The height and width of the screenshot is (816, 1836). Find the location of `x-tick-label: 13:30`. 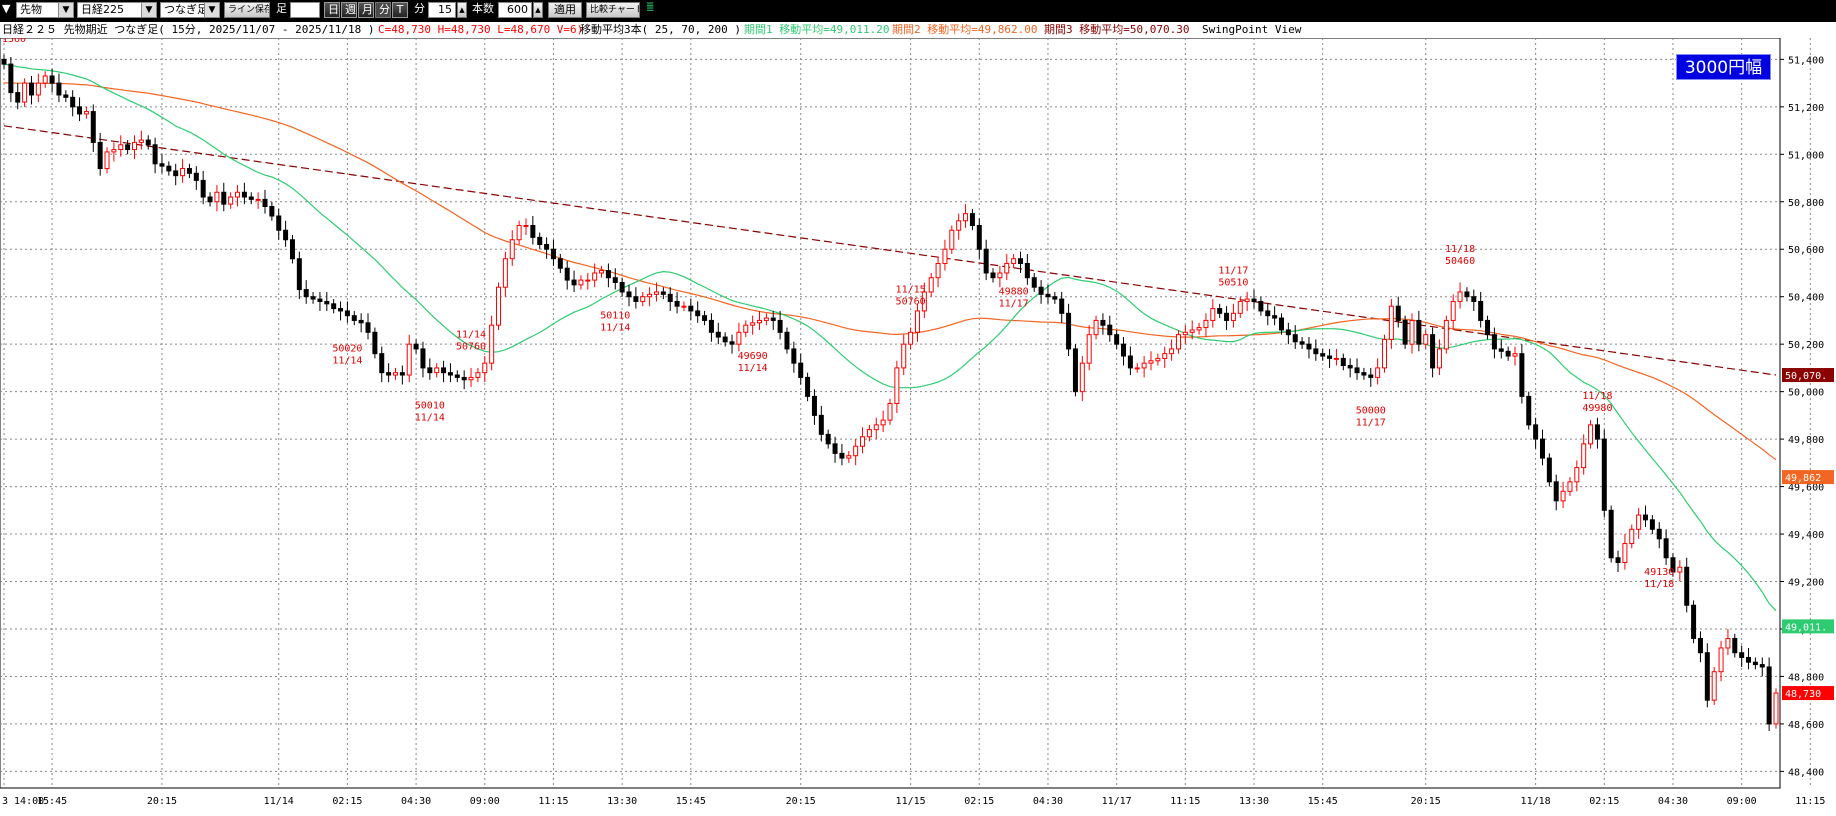

x-tick-label: 13:30 is located at coordinates (622, 801).